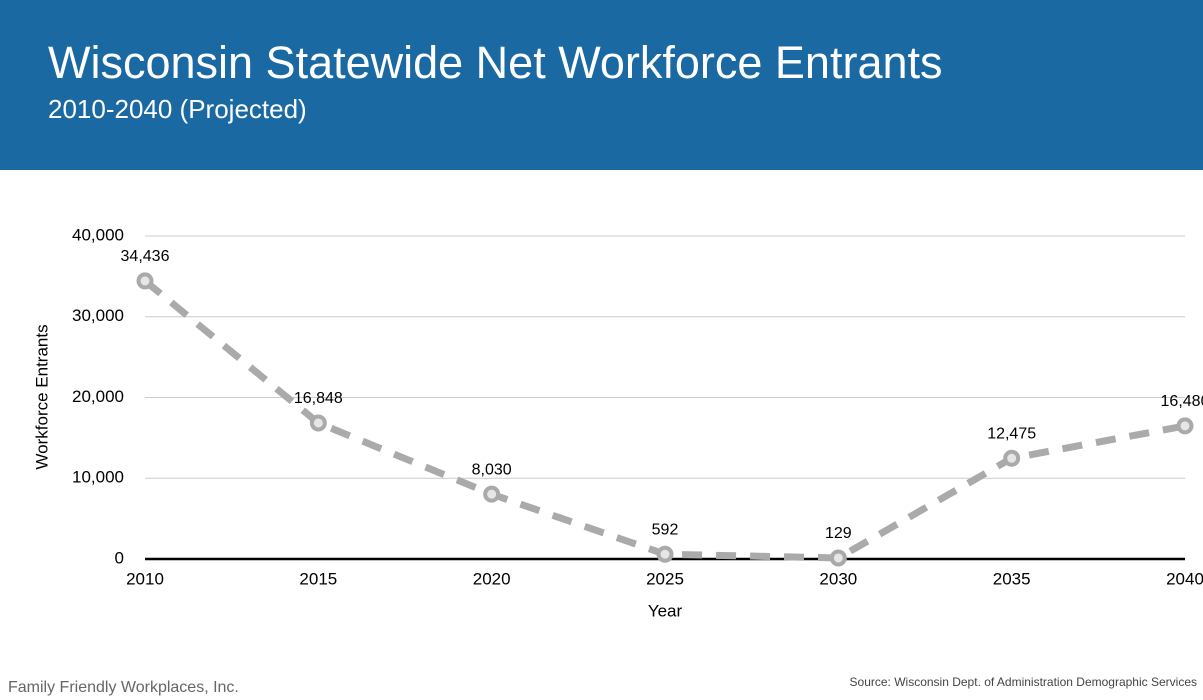 This screenshot has width=1203, height=700. I want to click on y-tick-label: 10,000, so click(98, 477).